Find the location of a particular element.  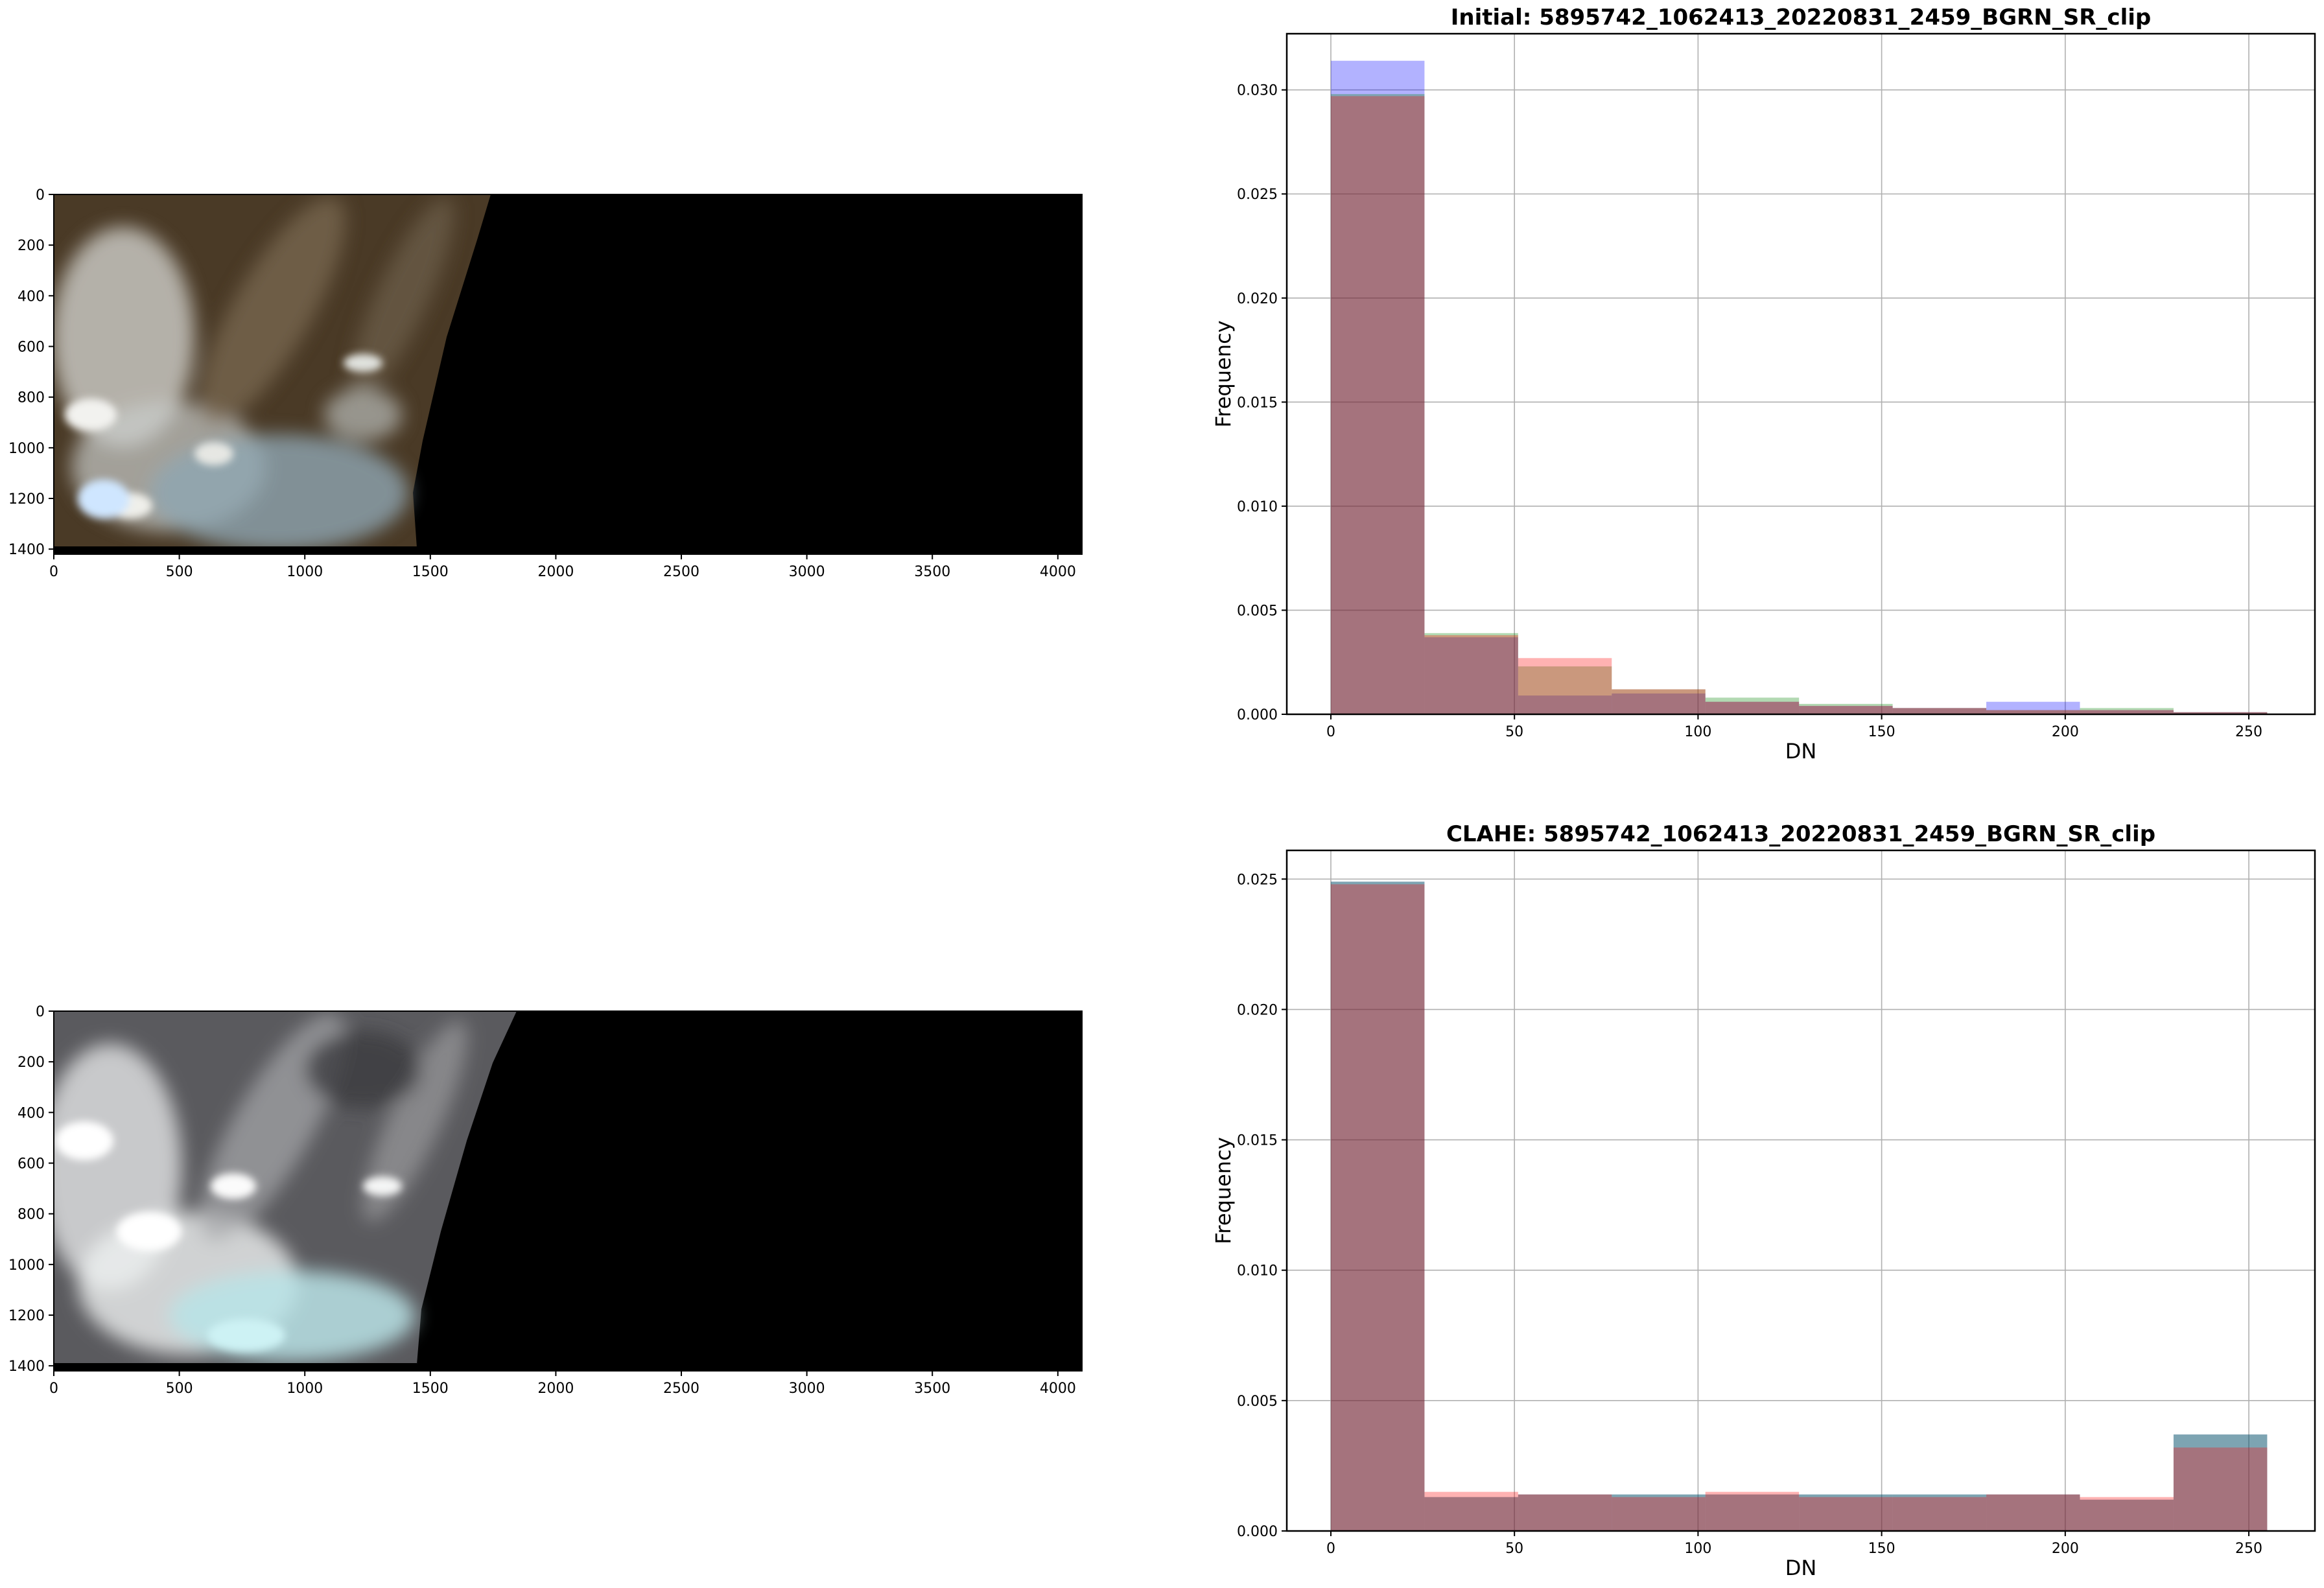

y-tick-label: 0.030 is located at coordinates (1257, 91).